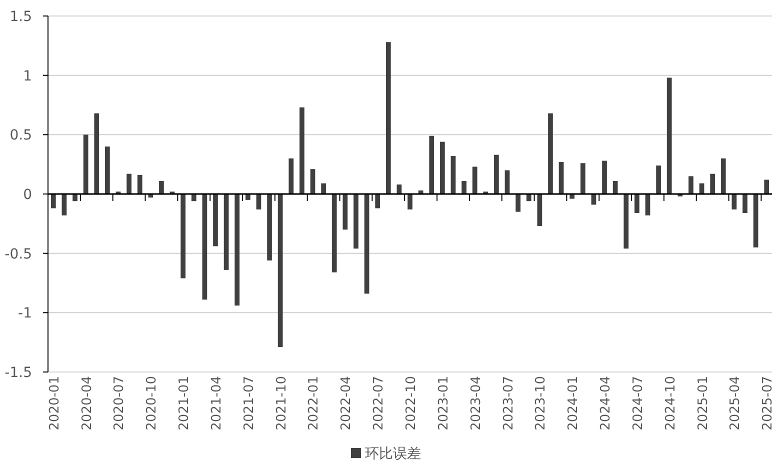 The height and width of the screenshot is (470, 782). What do you see at coordinates (541, 403) in the screenshot?
I see `x-tick-label: 2023-10` at bounding box center [541, 403].